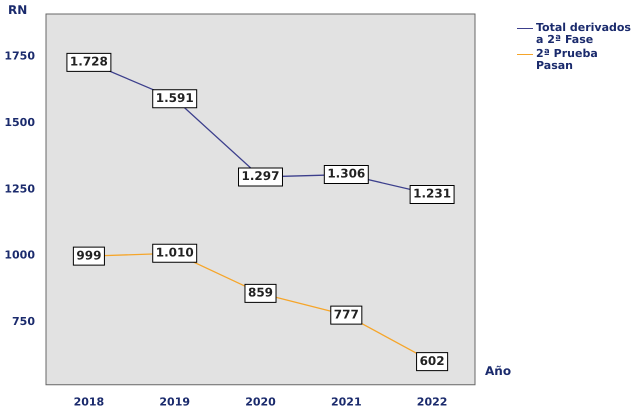  What do you see at coordinates (18, 10) in the screenshot?
I see `y-axis-title: RN` at bounding box center [18, 10].